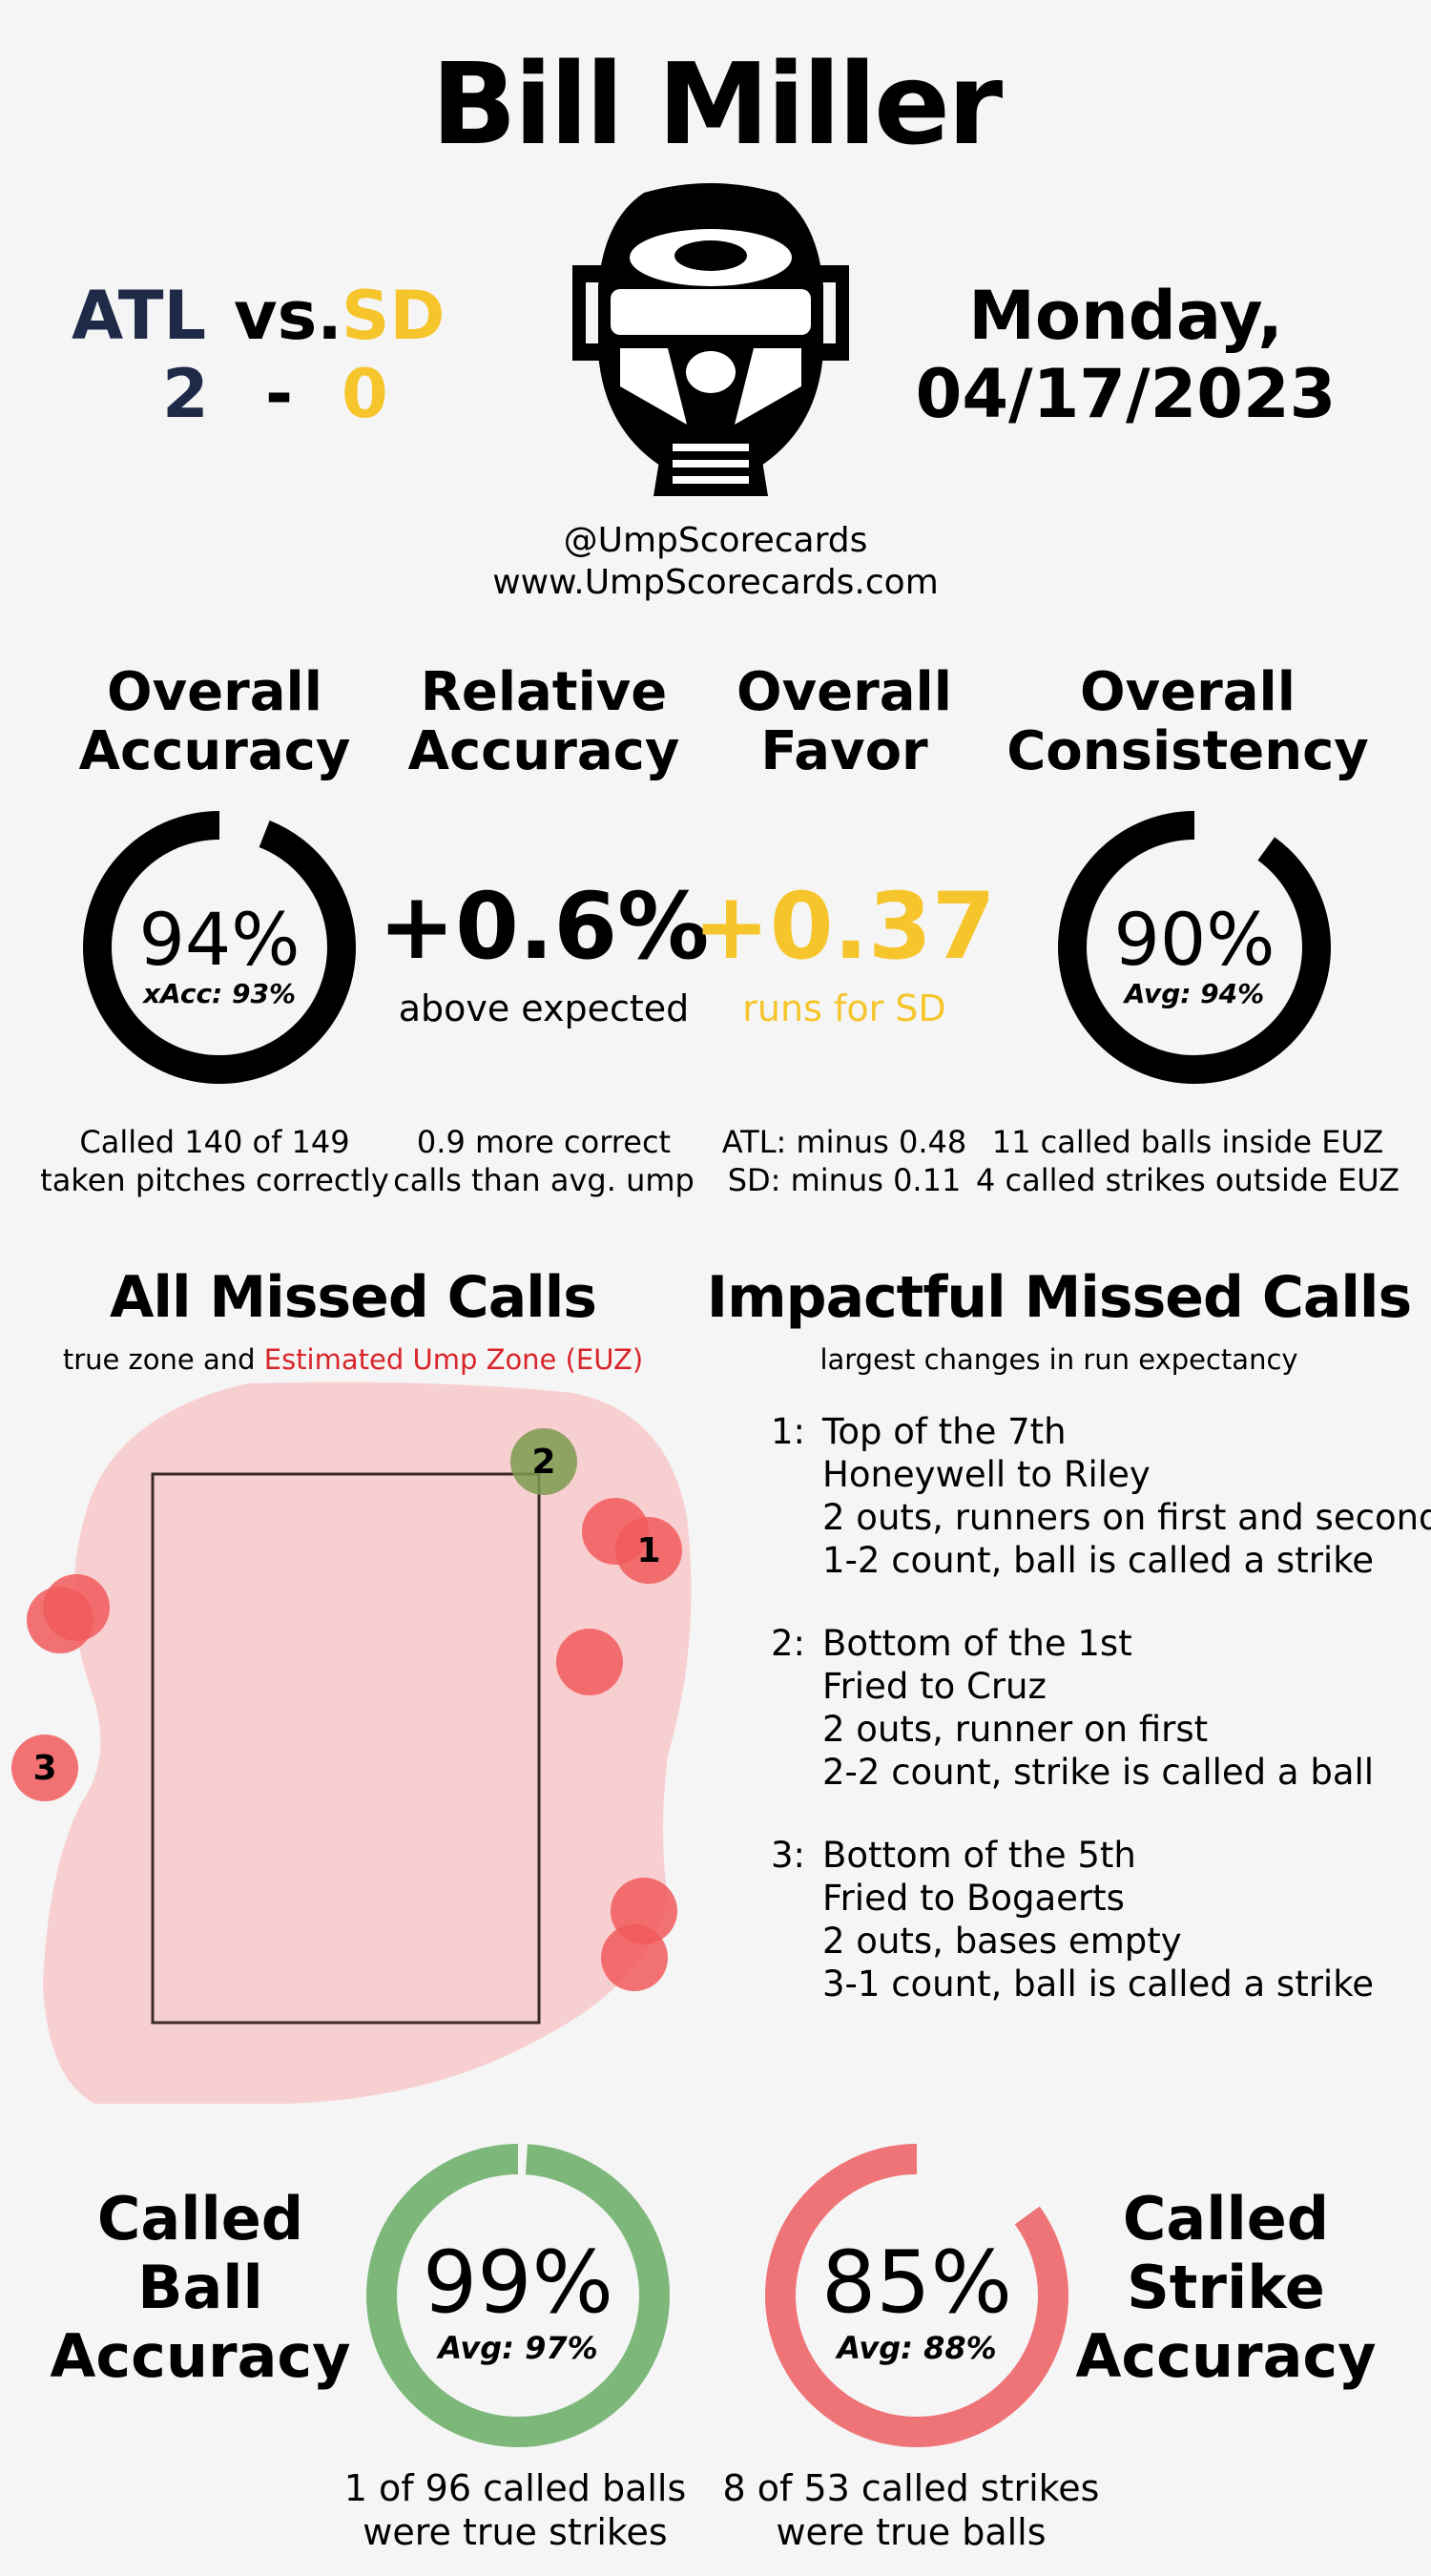 The width and height of the screenshot is (1431, 2576). I want to click on overall-consistency-title: Overall Consistency, so click(1187, 721).